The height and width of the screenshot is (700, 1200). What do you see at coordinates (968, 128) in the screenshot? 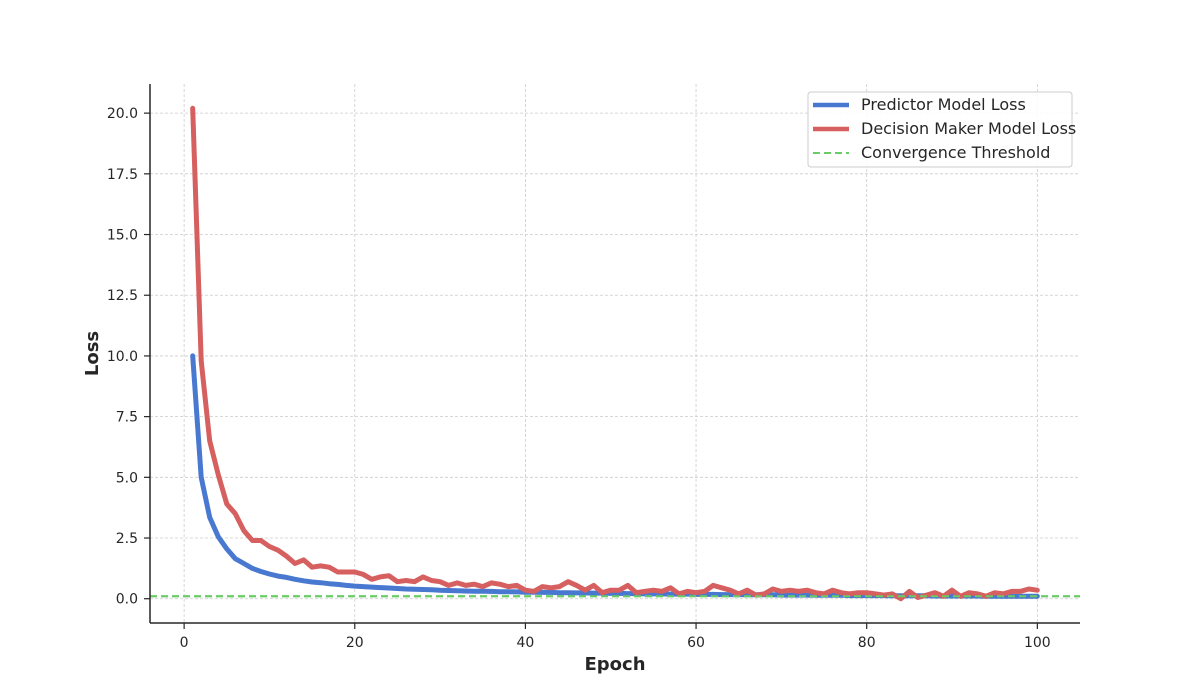
I see `legend-label-decision-maker: Decision Maker Model Loss` at bounding box center [968, 128].